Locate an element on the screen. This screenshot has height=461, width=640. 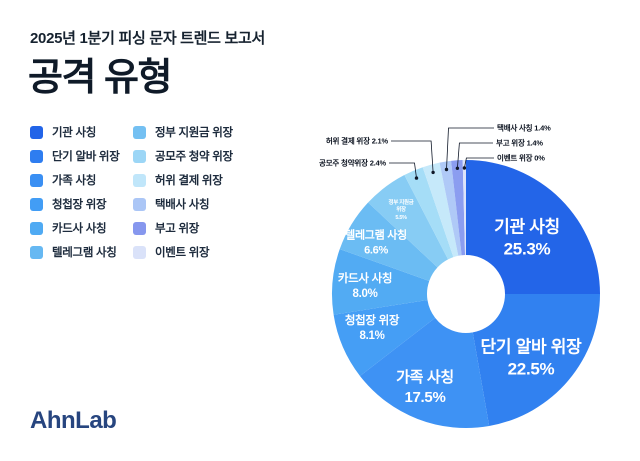
legend-item-12: 이벤트 위장 is located at coordinates (183, 252).